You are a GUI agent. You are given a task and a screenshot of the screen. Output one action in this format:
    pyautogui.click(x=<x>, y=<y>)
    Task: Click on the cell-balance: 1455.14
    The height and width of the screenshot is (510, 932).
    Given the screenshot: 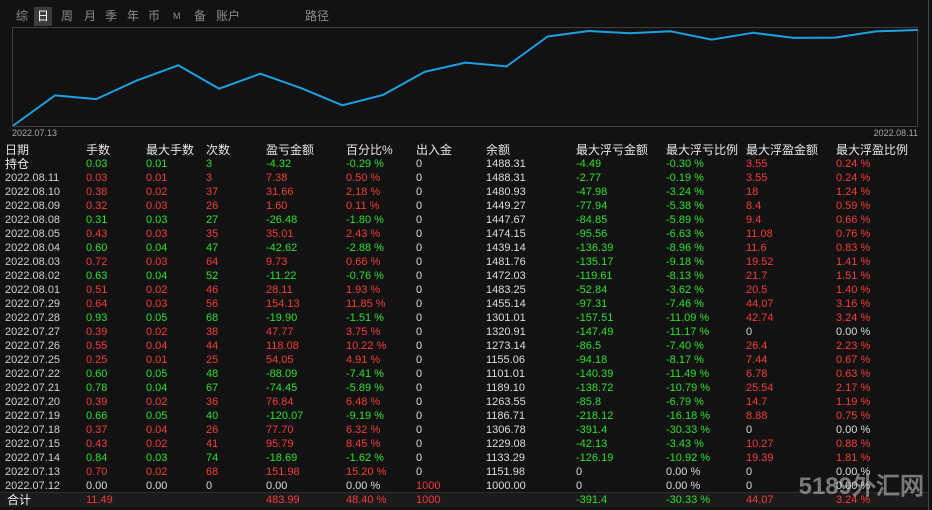 What is the action you would take?
    pyautogui.click(x=506, y=304)
    